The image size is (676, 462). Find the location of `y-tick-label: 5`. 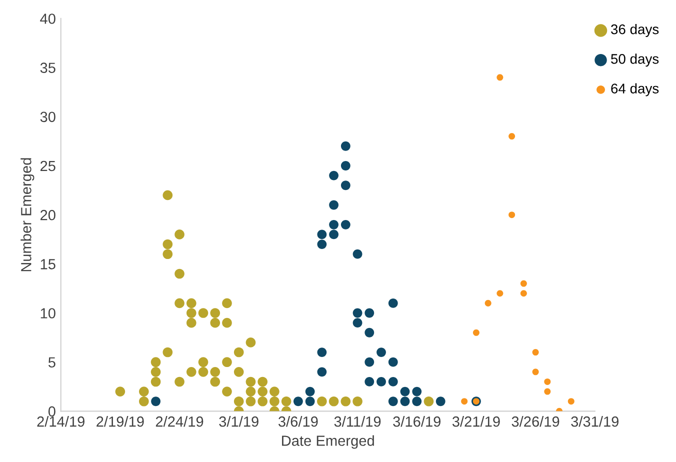

y-tick-label: 5 is located at coordinates (52, 362).